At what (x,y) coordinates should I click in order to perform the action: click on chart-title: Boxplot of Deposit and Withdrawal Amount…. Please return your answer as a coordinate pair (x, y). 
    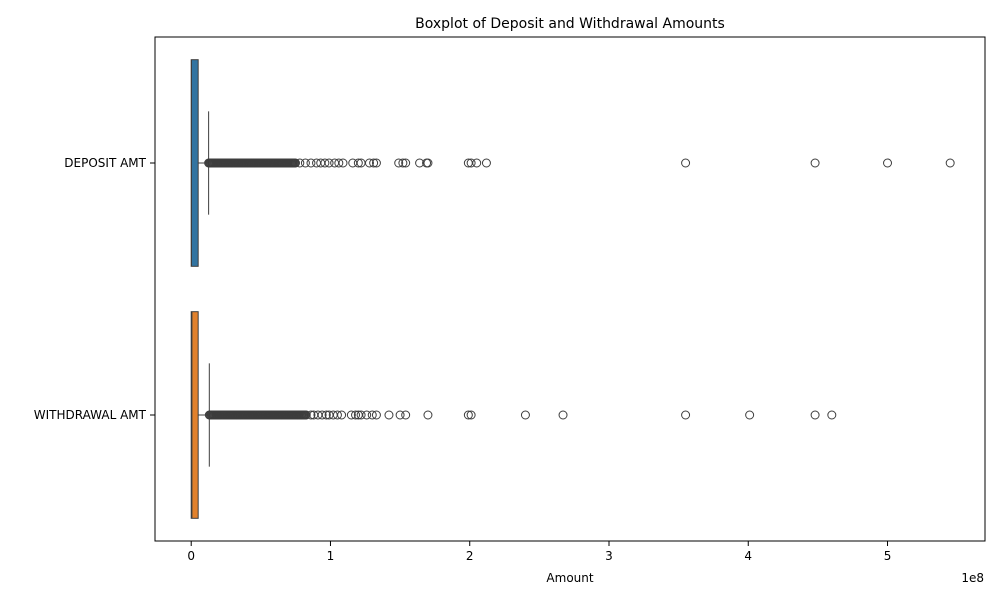
    Looking at the image, I should click on (570, 24).